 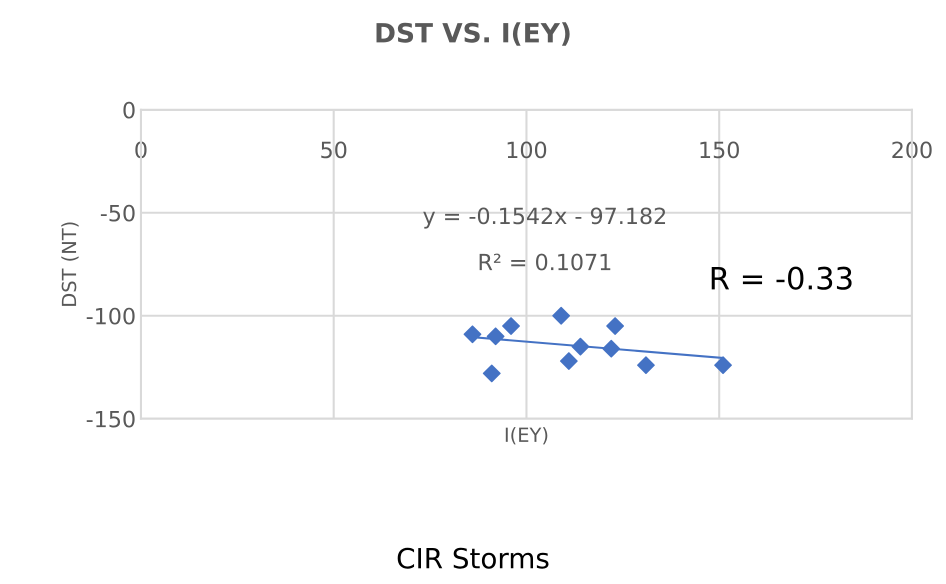 I want to click on annotation: y = -0.1542x - 97.182, so click(x=544, y=218).